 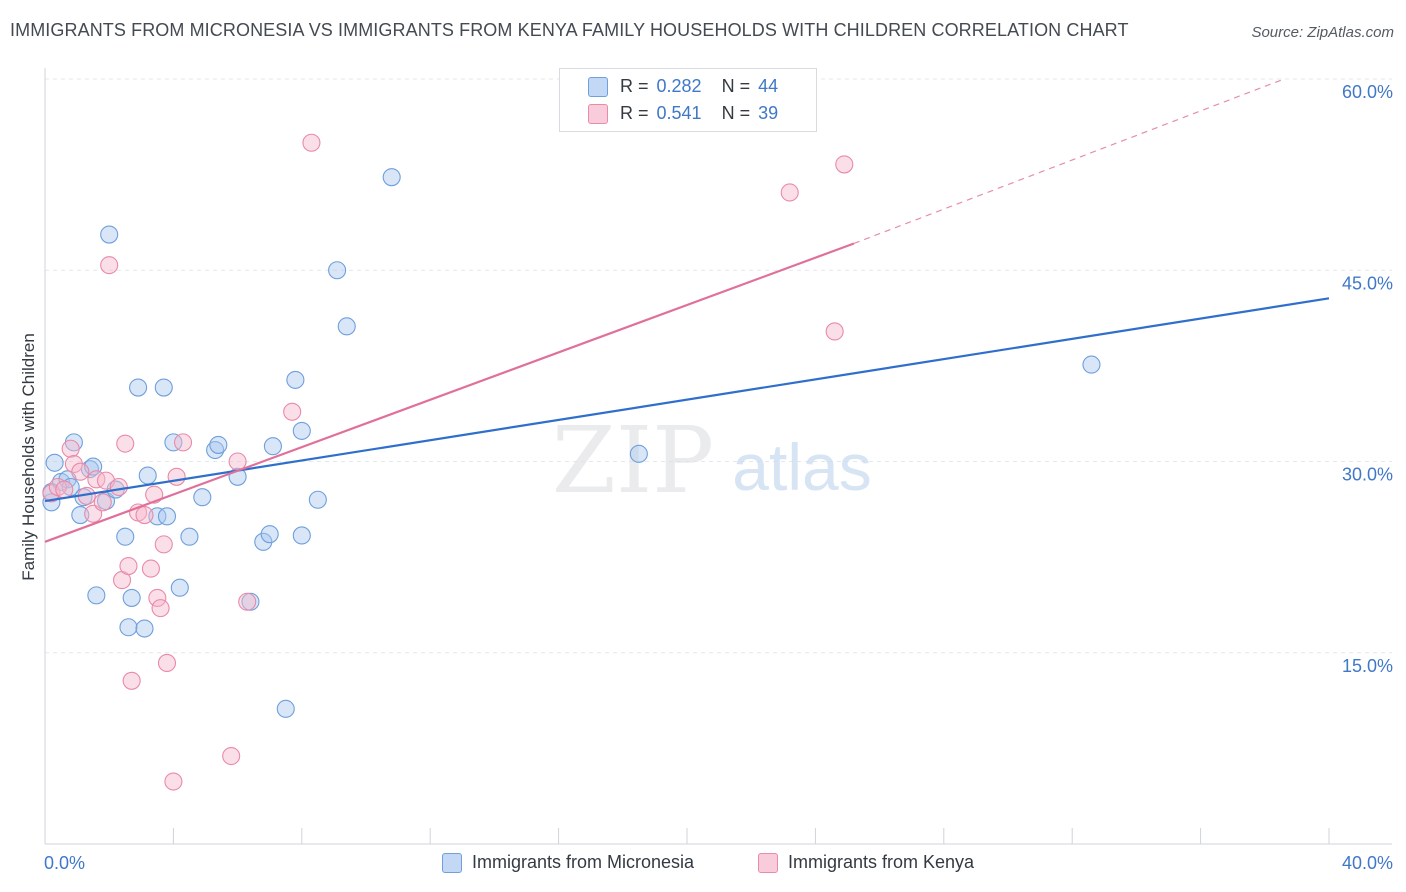 I want to click on source-credit: Source: ZipAtlas.com, so click(x=1322, y=32).